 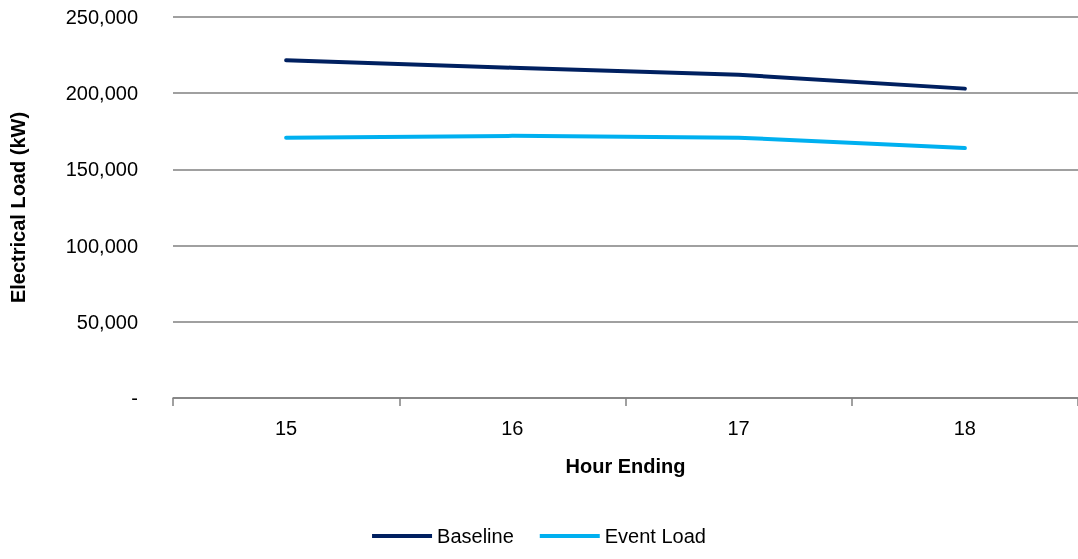 I want to click on y-tick-label: 100,000, so click(x=101, y=245).